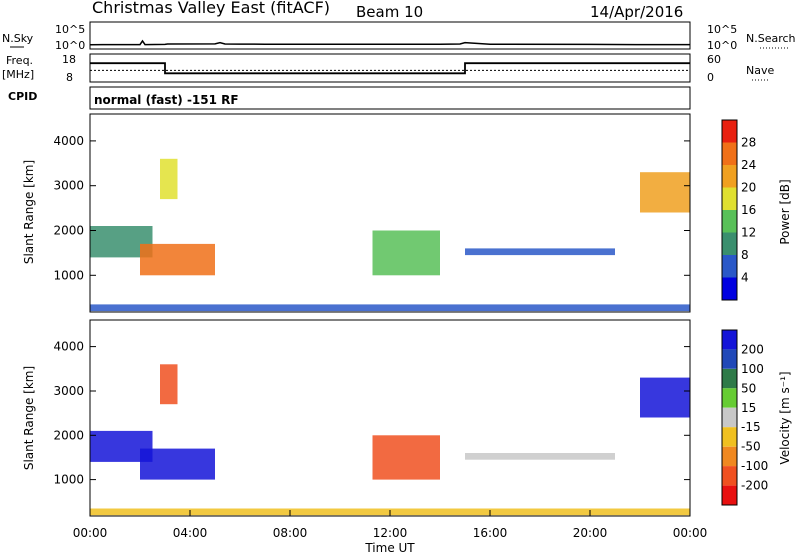  I want to click on velocity-colorbar-ticks: 200 100 50 15 -15 -50 -100 -200, so click(754, 417).